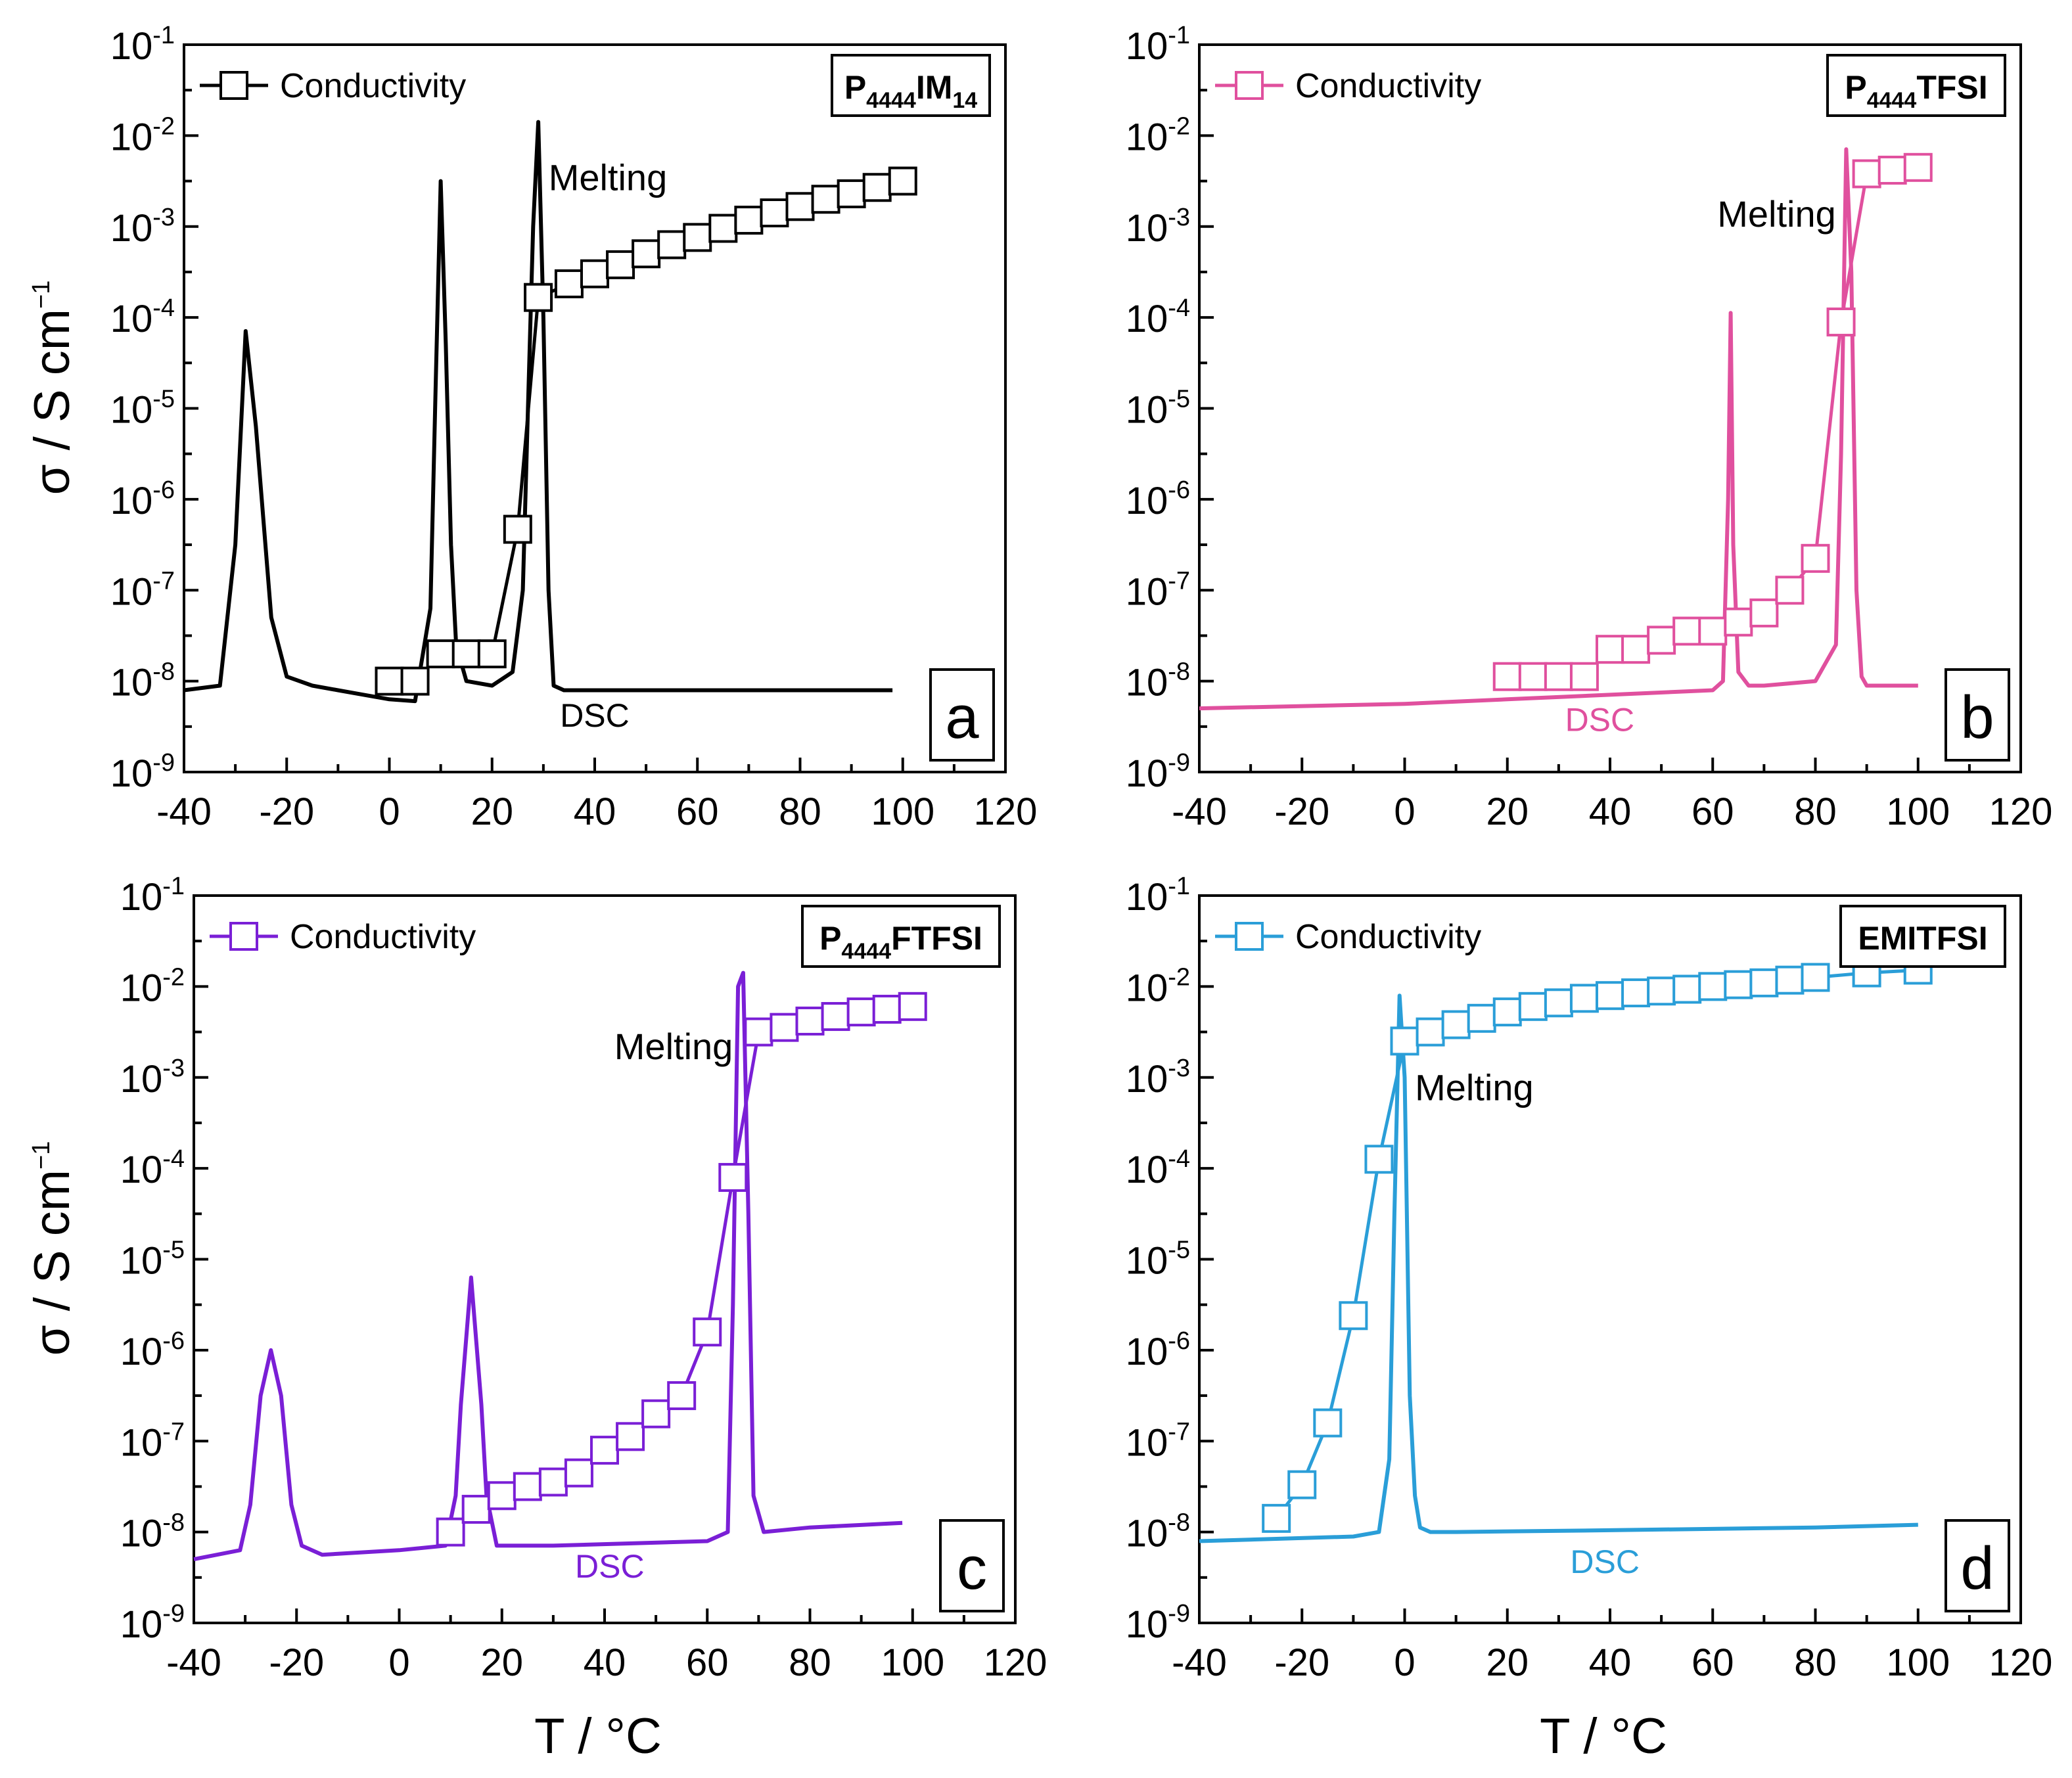 The image size is (2072, 1778). Describe the element at coordinates (1977, 717) in the screenshot. I see `panel-letter: b` at that location.